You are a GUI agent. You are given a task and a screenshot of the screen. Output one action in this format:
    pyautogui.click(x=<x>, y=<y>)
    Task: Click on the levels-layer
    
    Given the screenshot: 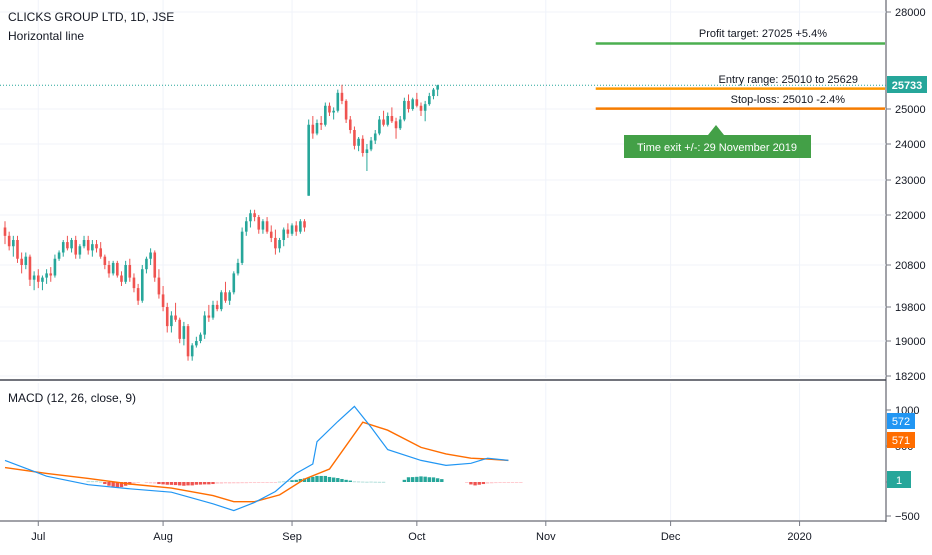 What is the action you would take?
    pyautogui.click(x=443, y=76)
    